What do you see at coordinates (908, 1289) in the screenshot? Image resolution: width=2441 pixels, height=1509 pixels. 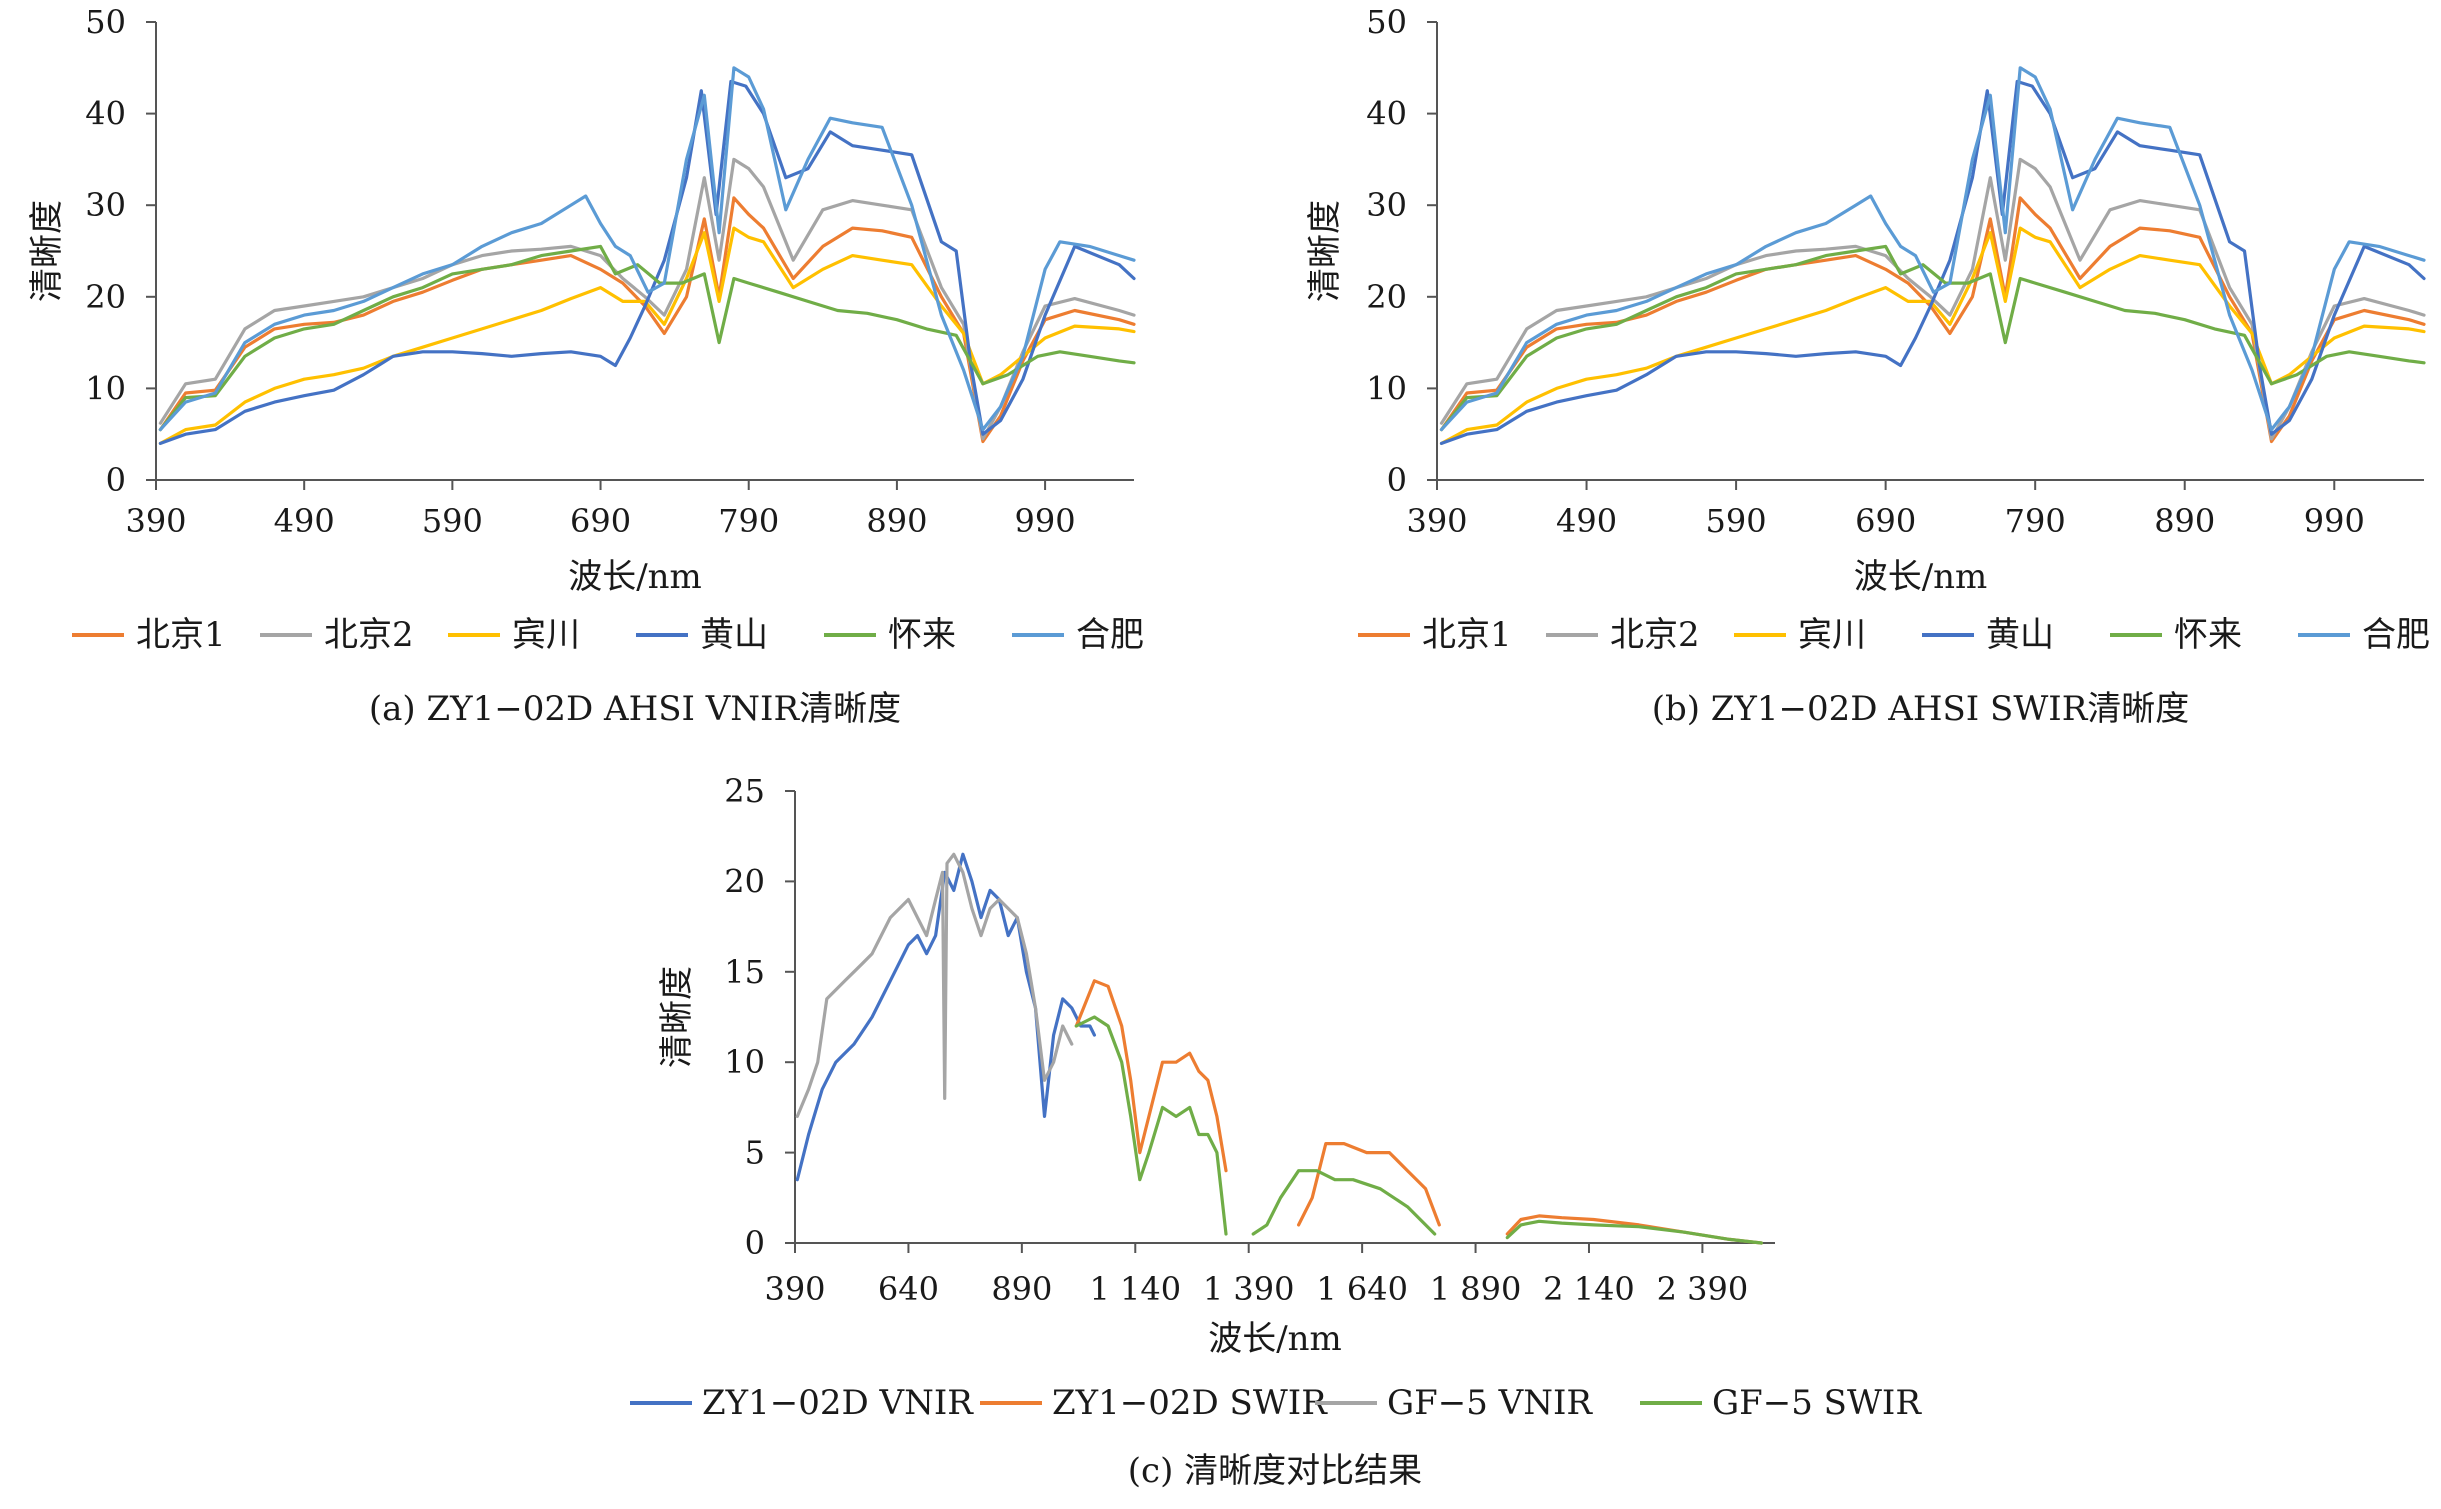 I see `x-tick-label: 640` at bounding box center [908, 1289].